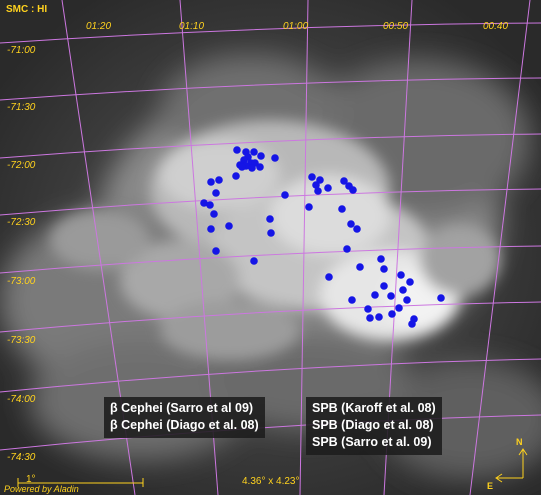 This screenshot has width=541, height=495. Describe the element at coordinates (21, 222) in the screenshot. I see `dec-tick-72-30: -72:30` at that location.